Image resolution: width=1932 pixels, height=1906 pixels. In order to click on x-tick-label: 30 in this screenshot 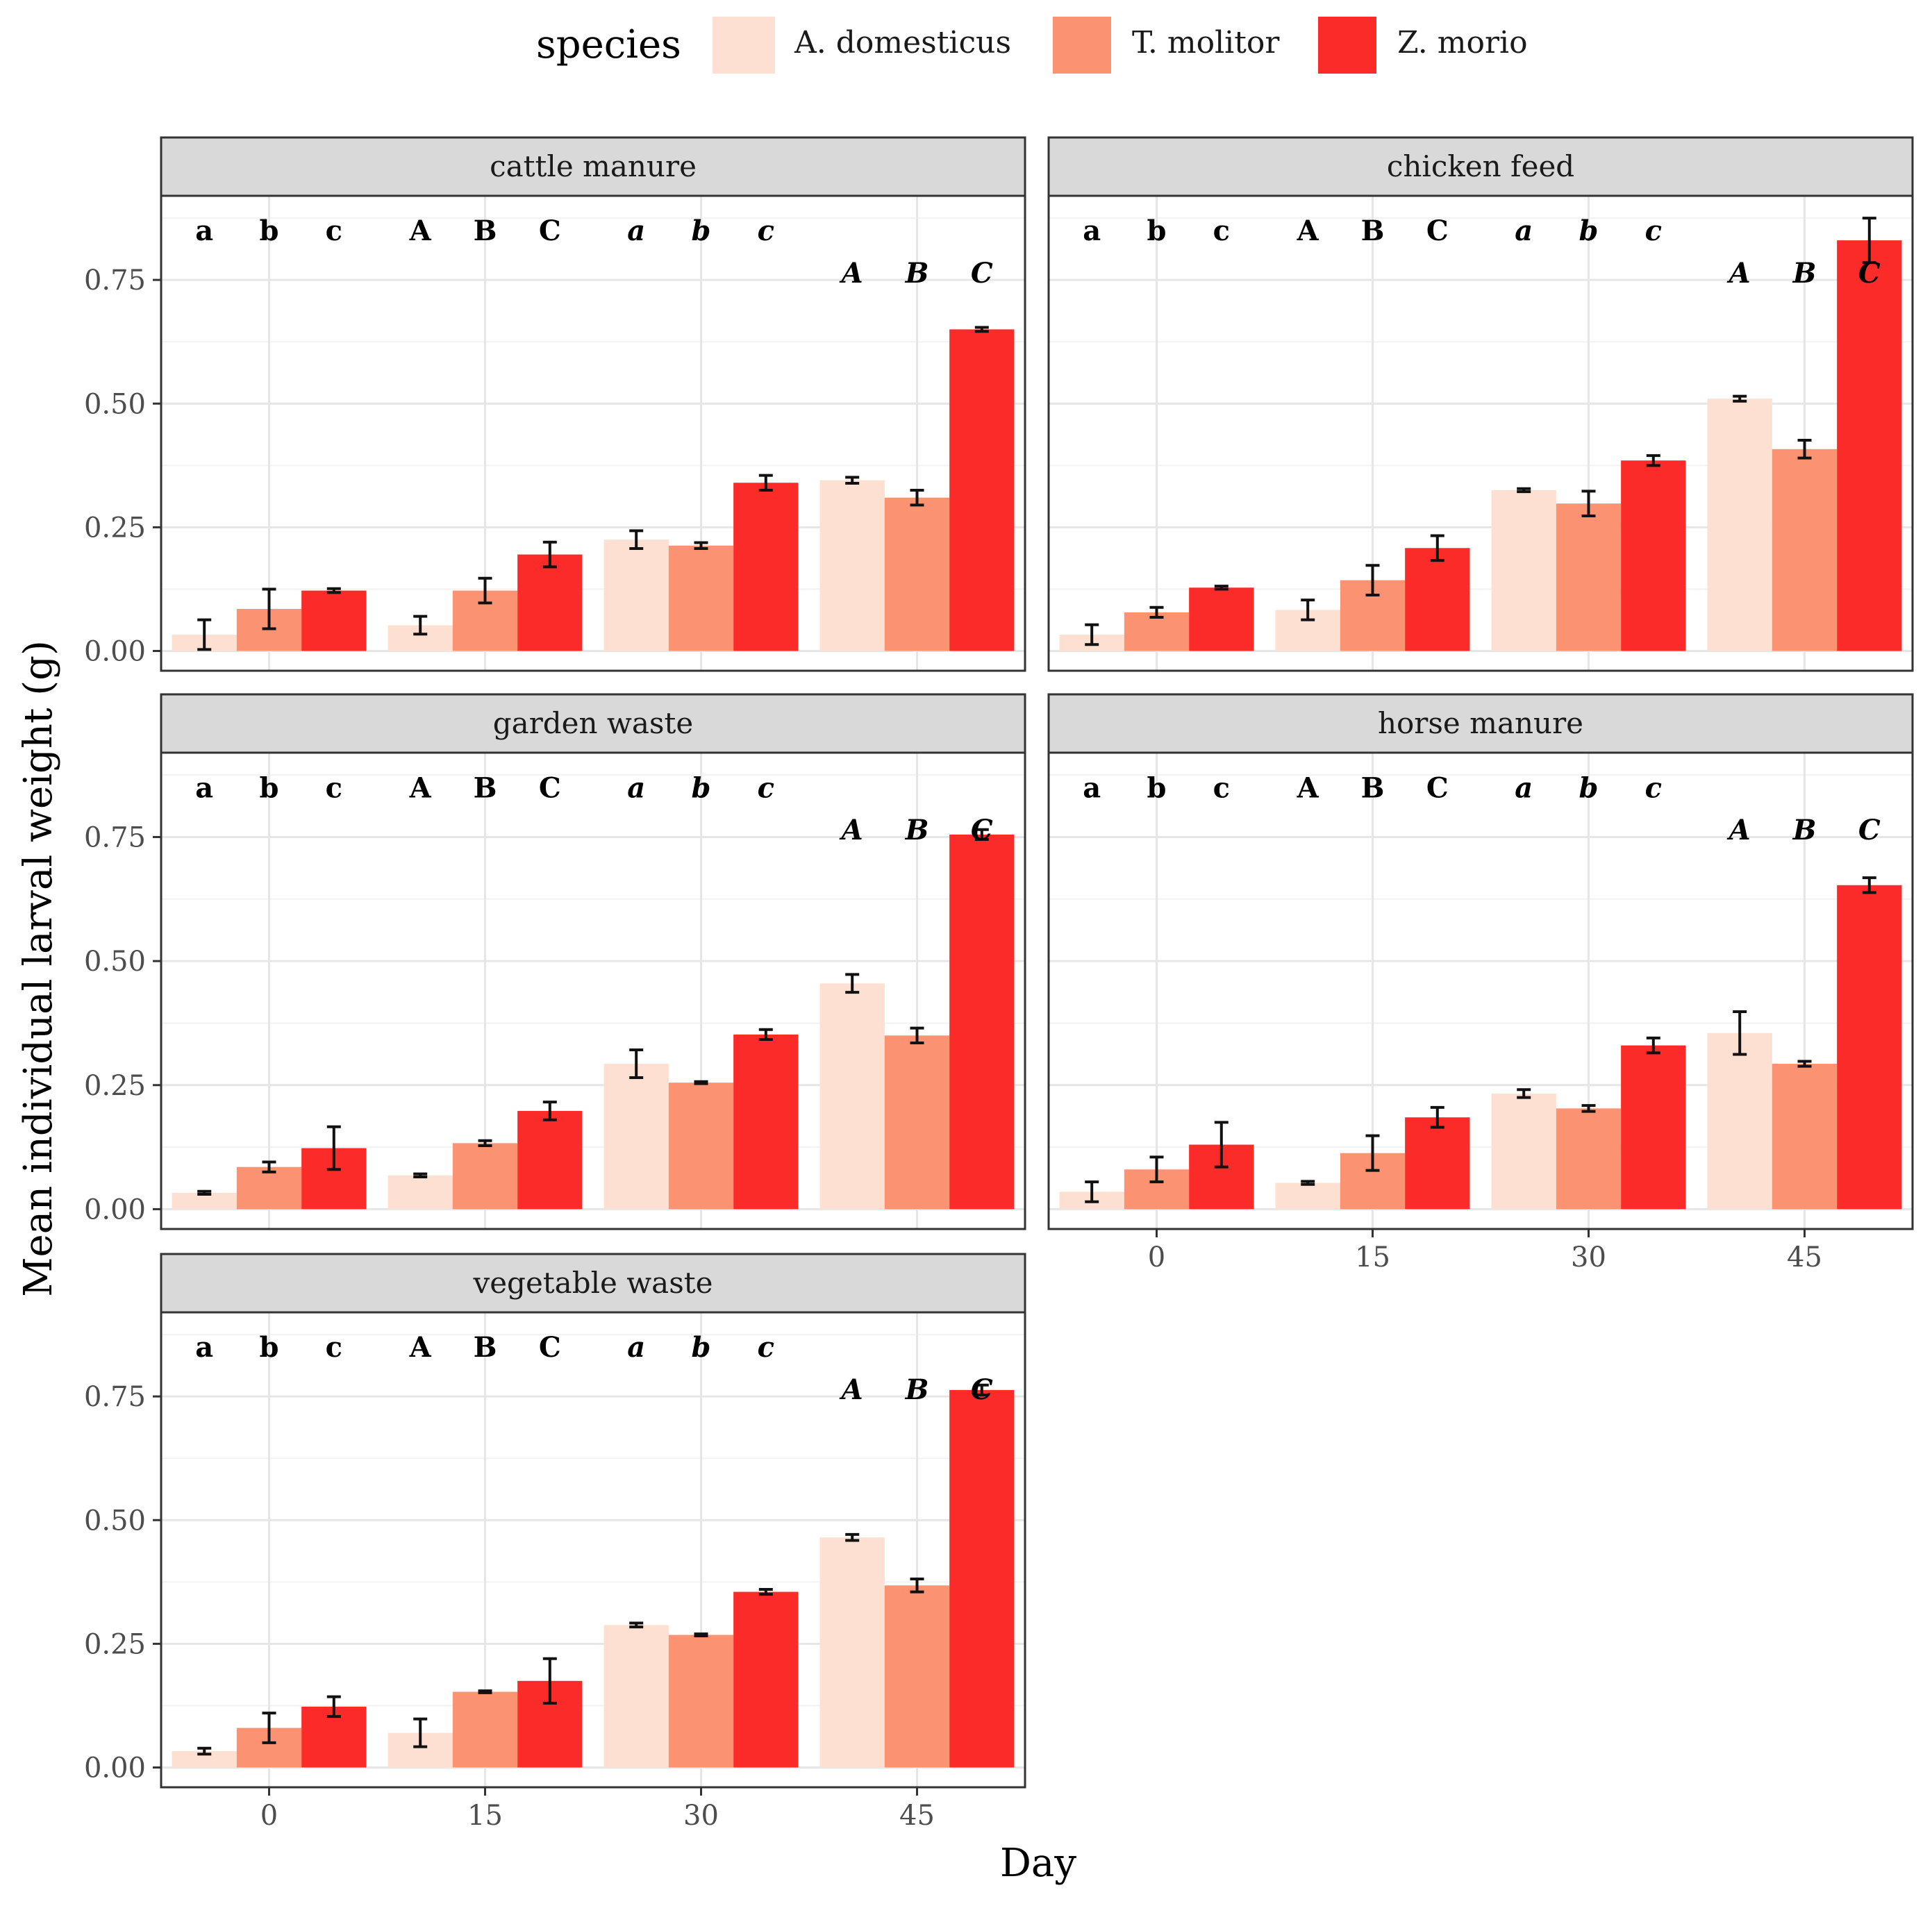, I will do `click(1589, 1257)`.